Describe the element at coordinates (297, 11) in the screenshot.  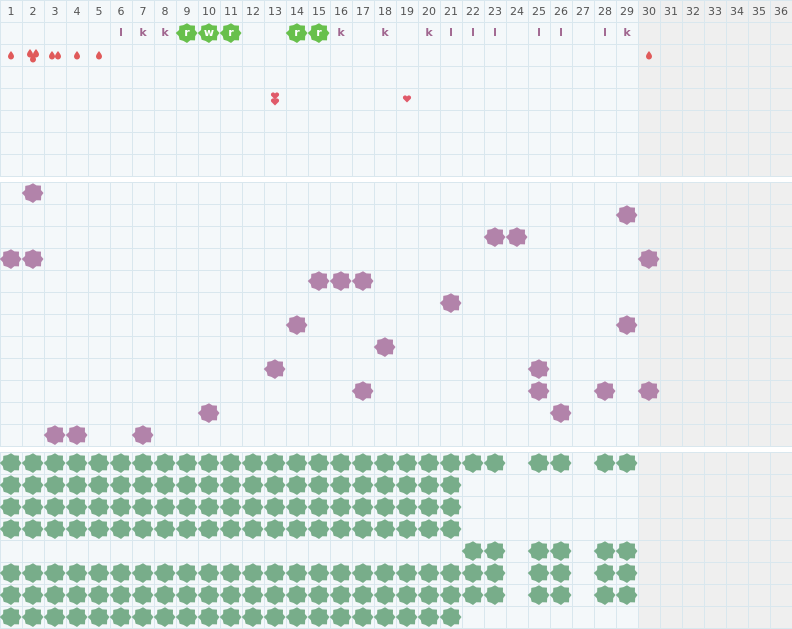
I see `column-label: 14` at that location.